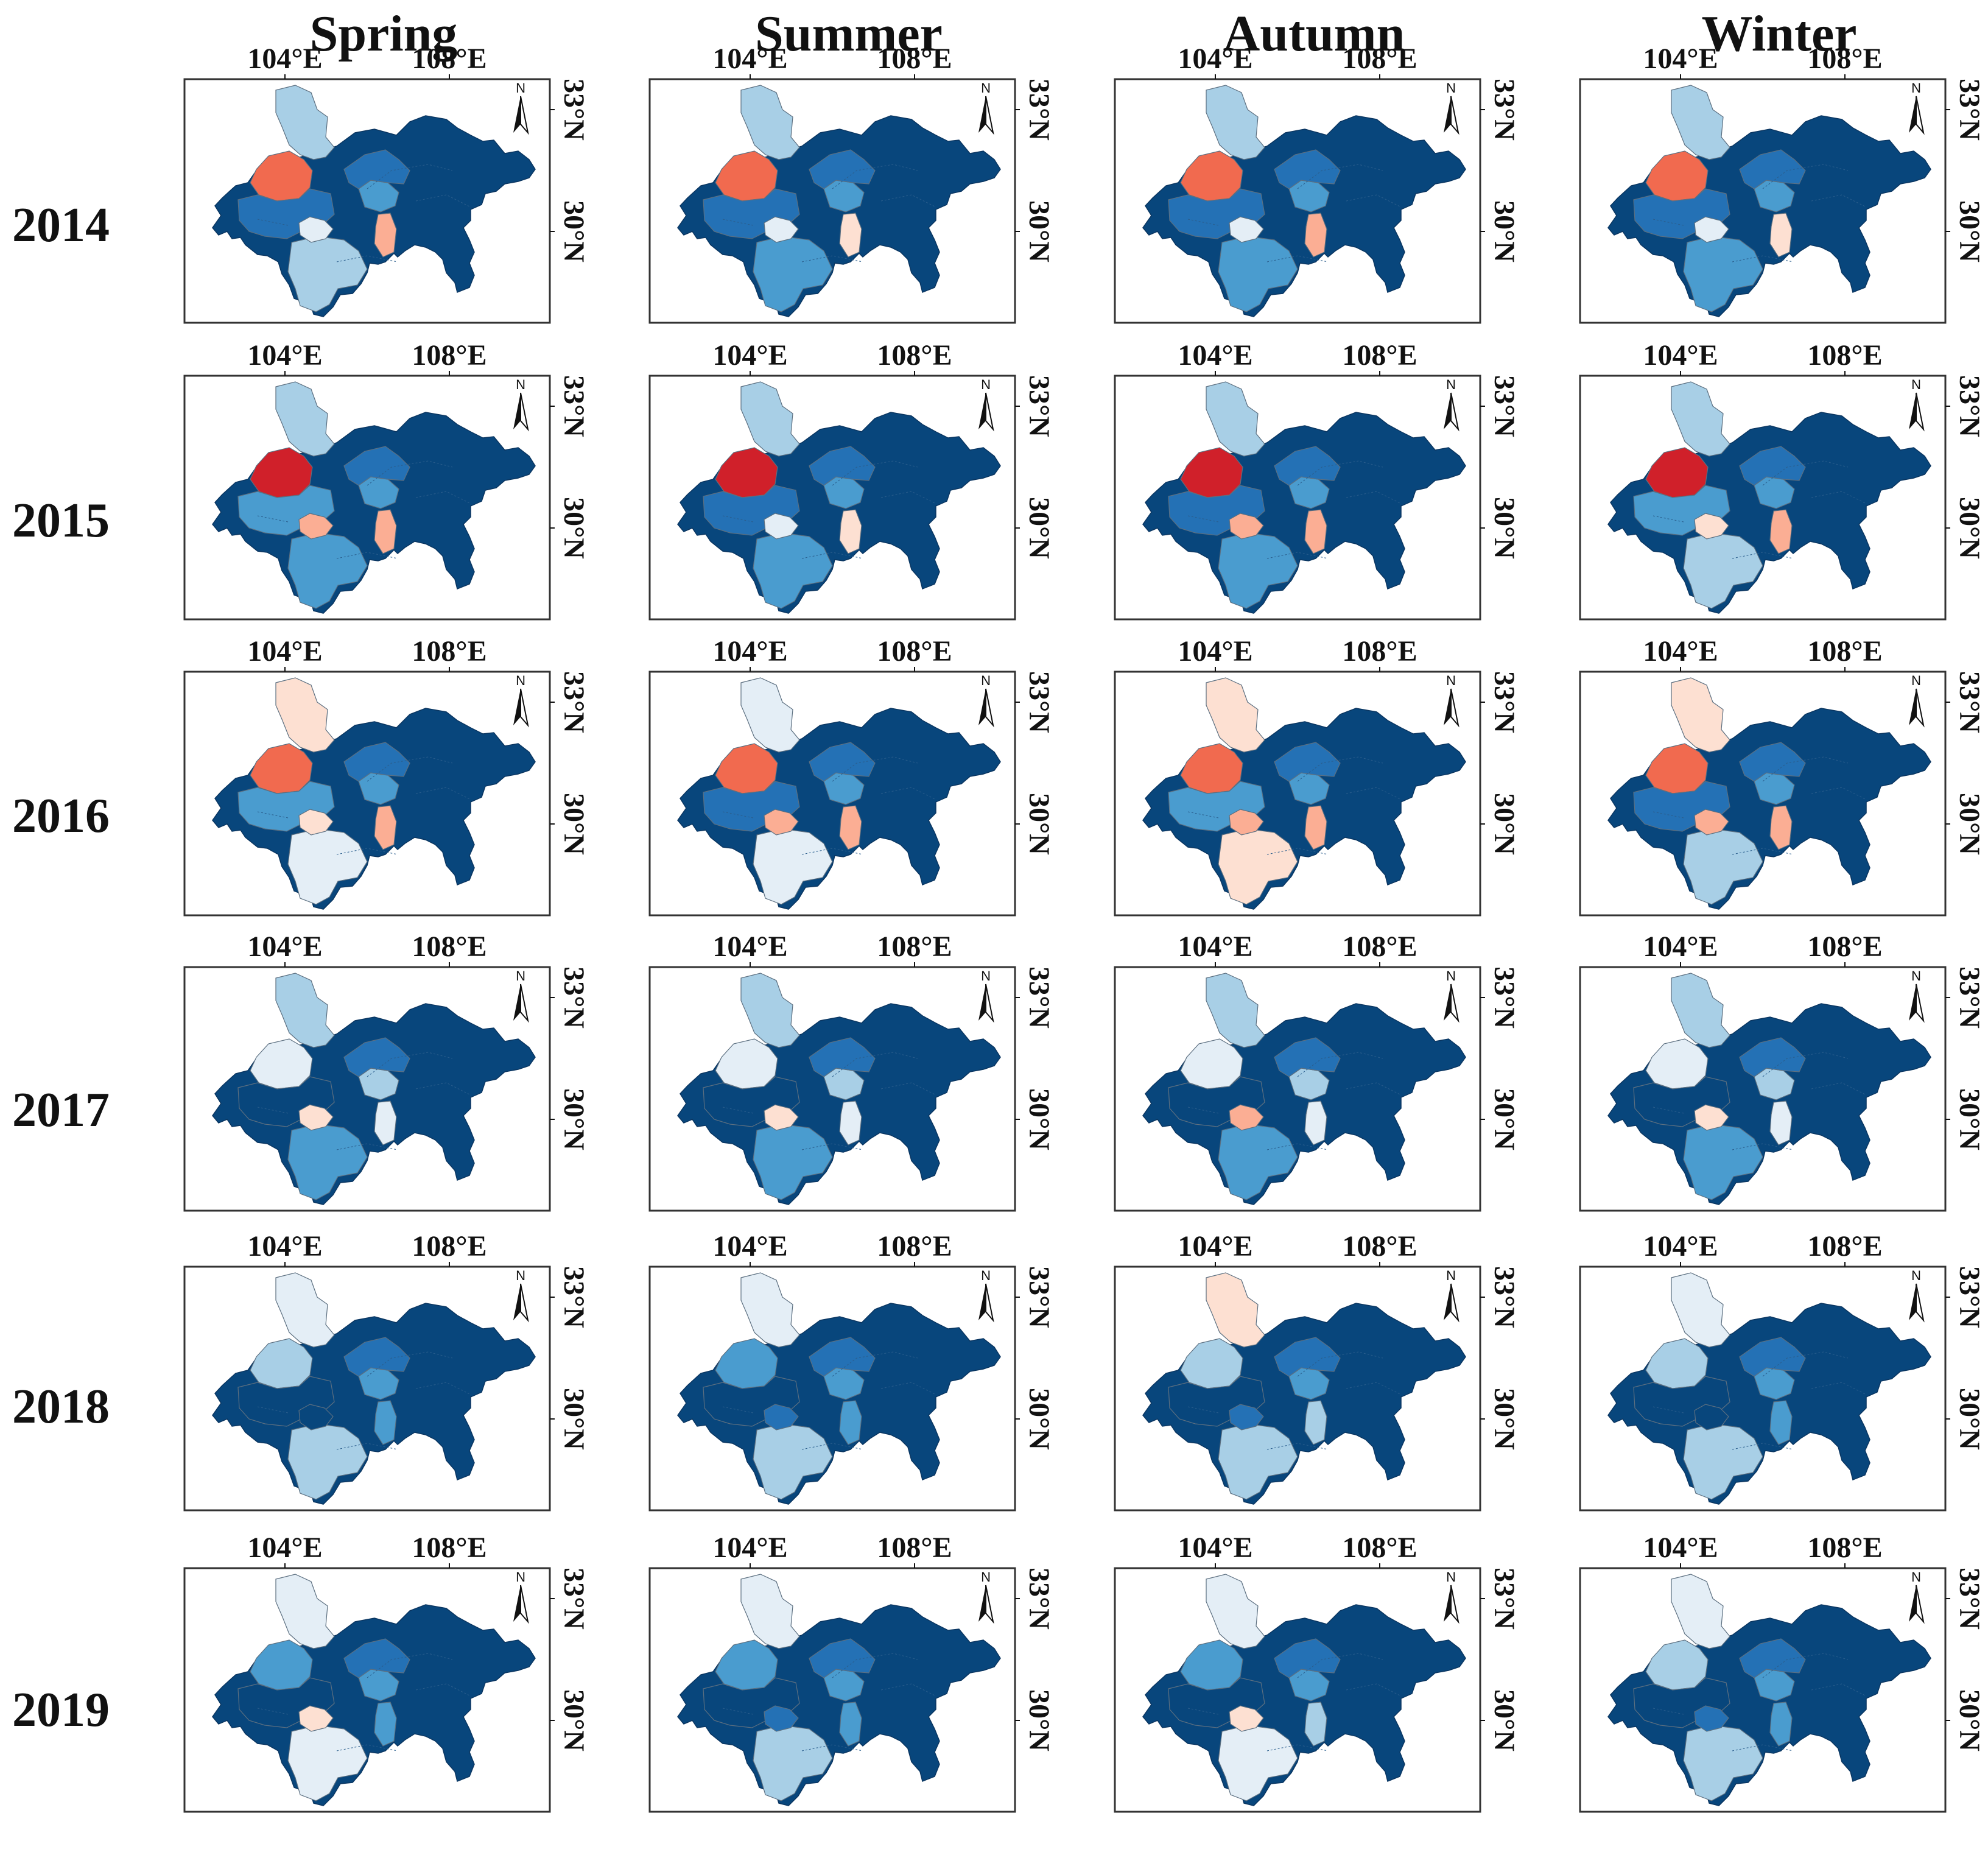 Image resolution: width=1988 pixels, height=1869 pixels. I want to click on map-panel-2014-autumn: 104°E 108°E 33°N 30°N N, so click(1310, 181).